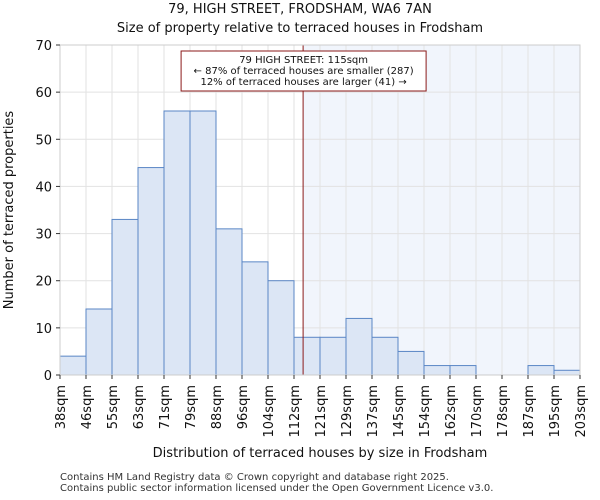 Image resolution: width=600 pixels, height=500 pixels. Describe the element at coordinates (47, 211) in the screenshot. I see `y-axis-ticks: 0 10 20 30 40 50 60 70` at that location.